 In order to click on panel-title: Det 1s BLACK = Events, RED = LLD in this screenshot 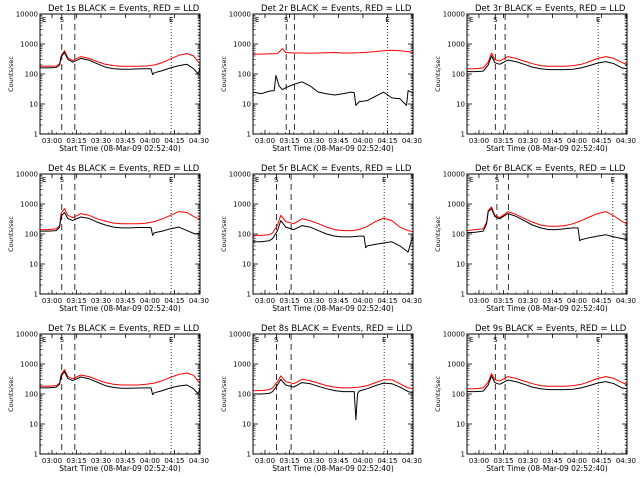, I will do `click(124, 9)`.